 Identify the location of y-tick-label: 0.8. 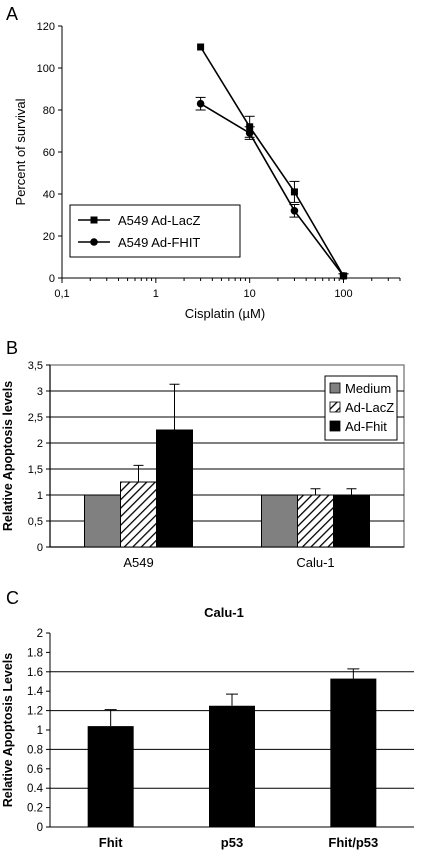
(35, 750).